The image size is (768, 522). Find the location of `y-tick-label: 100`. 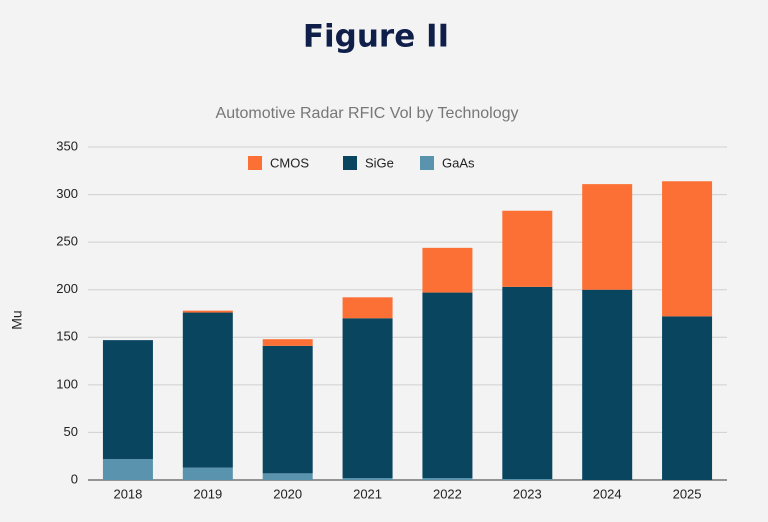

y-tick-label: 100 is located at coordinates (67, 383).